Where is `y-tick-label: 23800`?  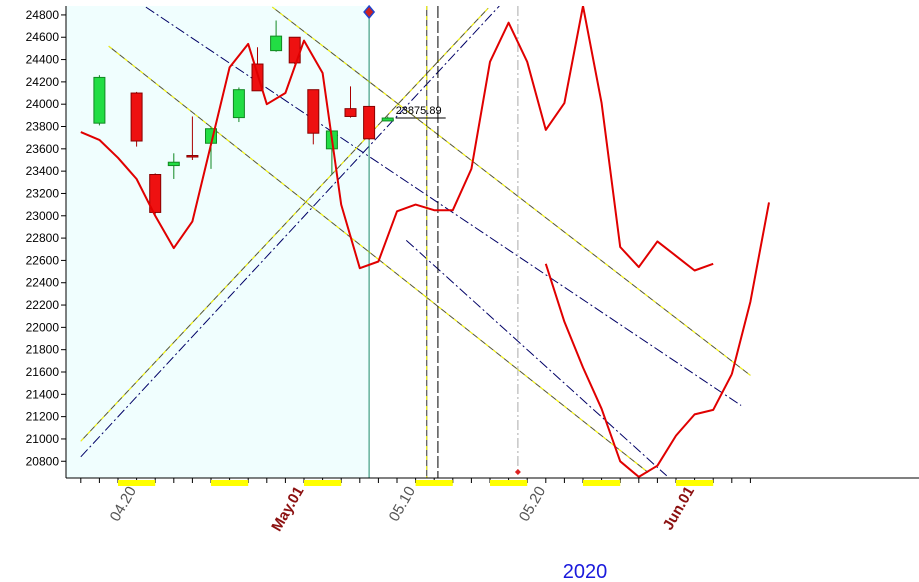
y-tick-label: 23800 is located at coordinates (43, 127).